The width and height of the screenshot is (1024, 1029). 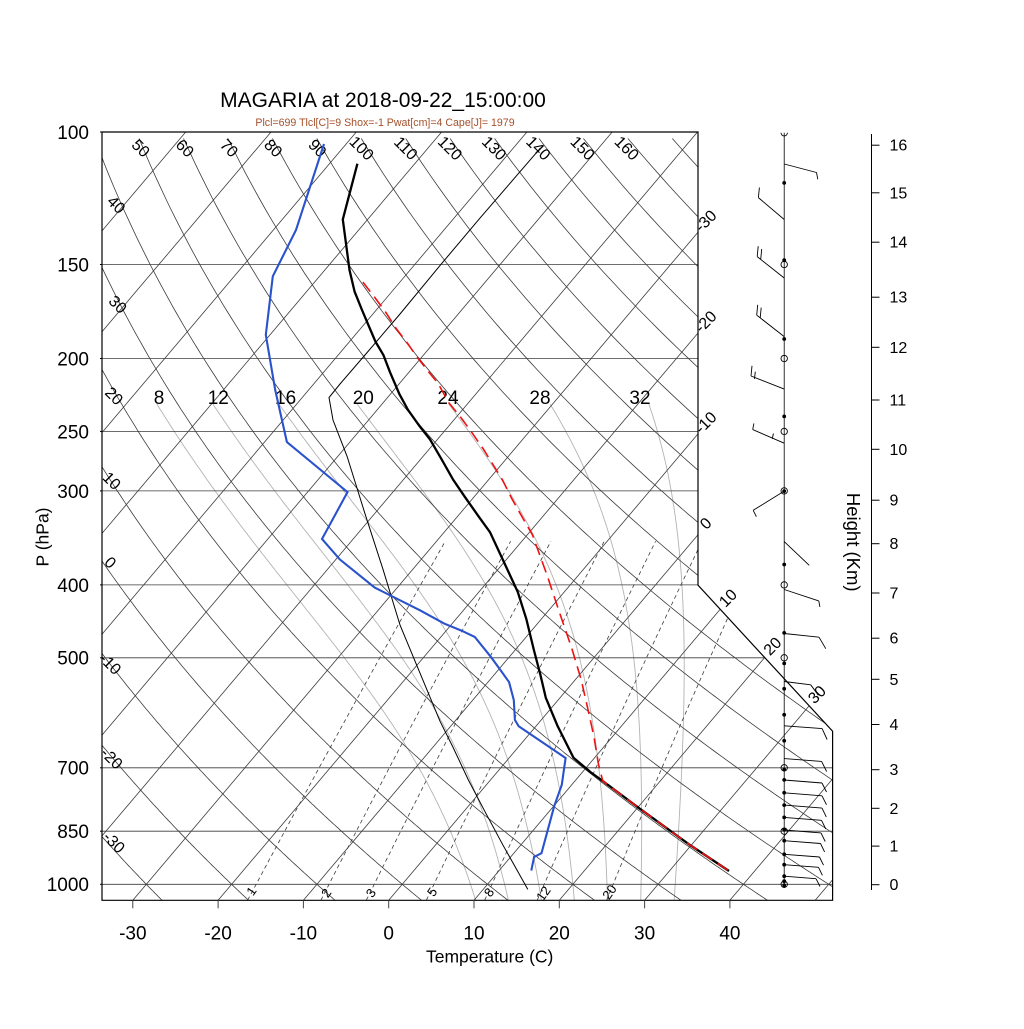 What do you see at coordinates (894, 680) in the screenshot?
I see `svg-text: 5` at bounding box center [894, 680].